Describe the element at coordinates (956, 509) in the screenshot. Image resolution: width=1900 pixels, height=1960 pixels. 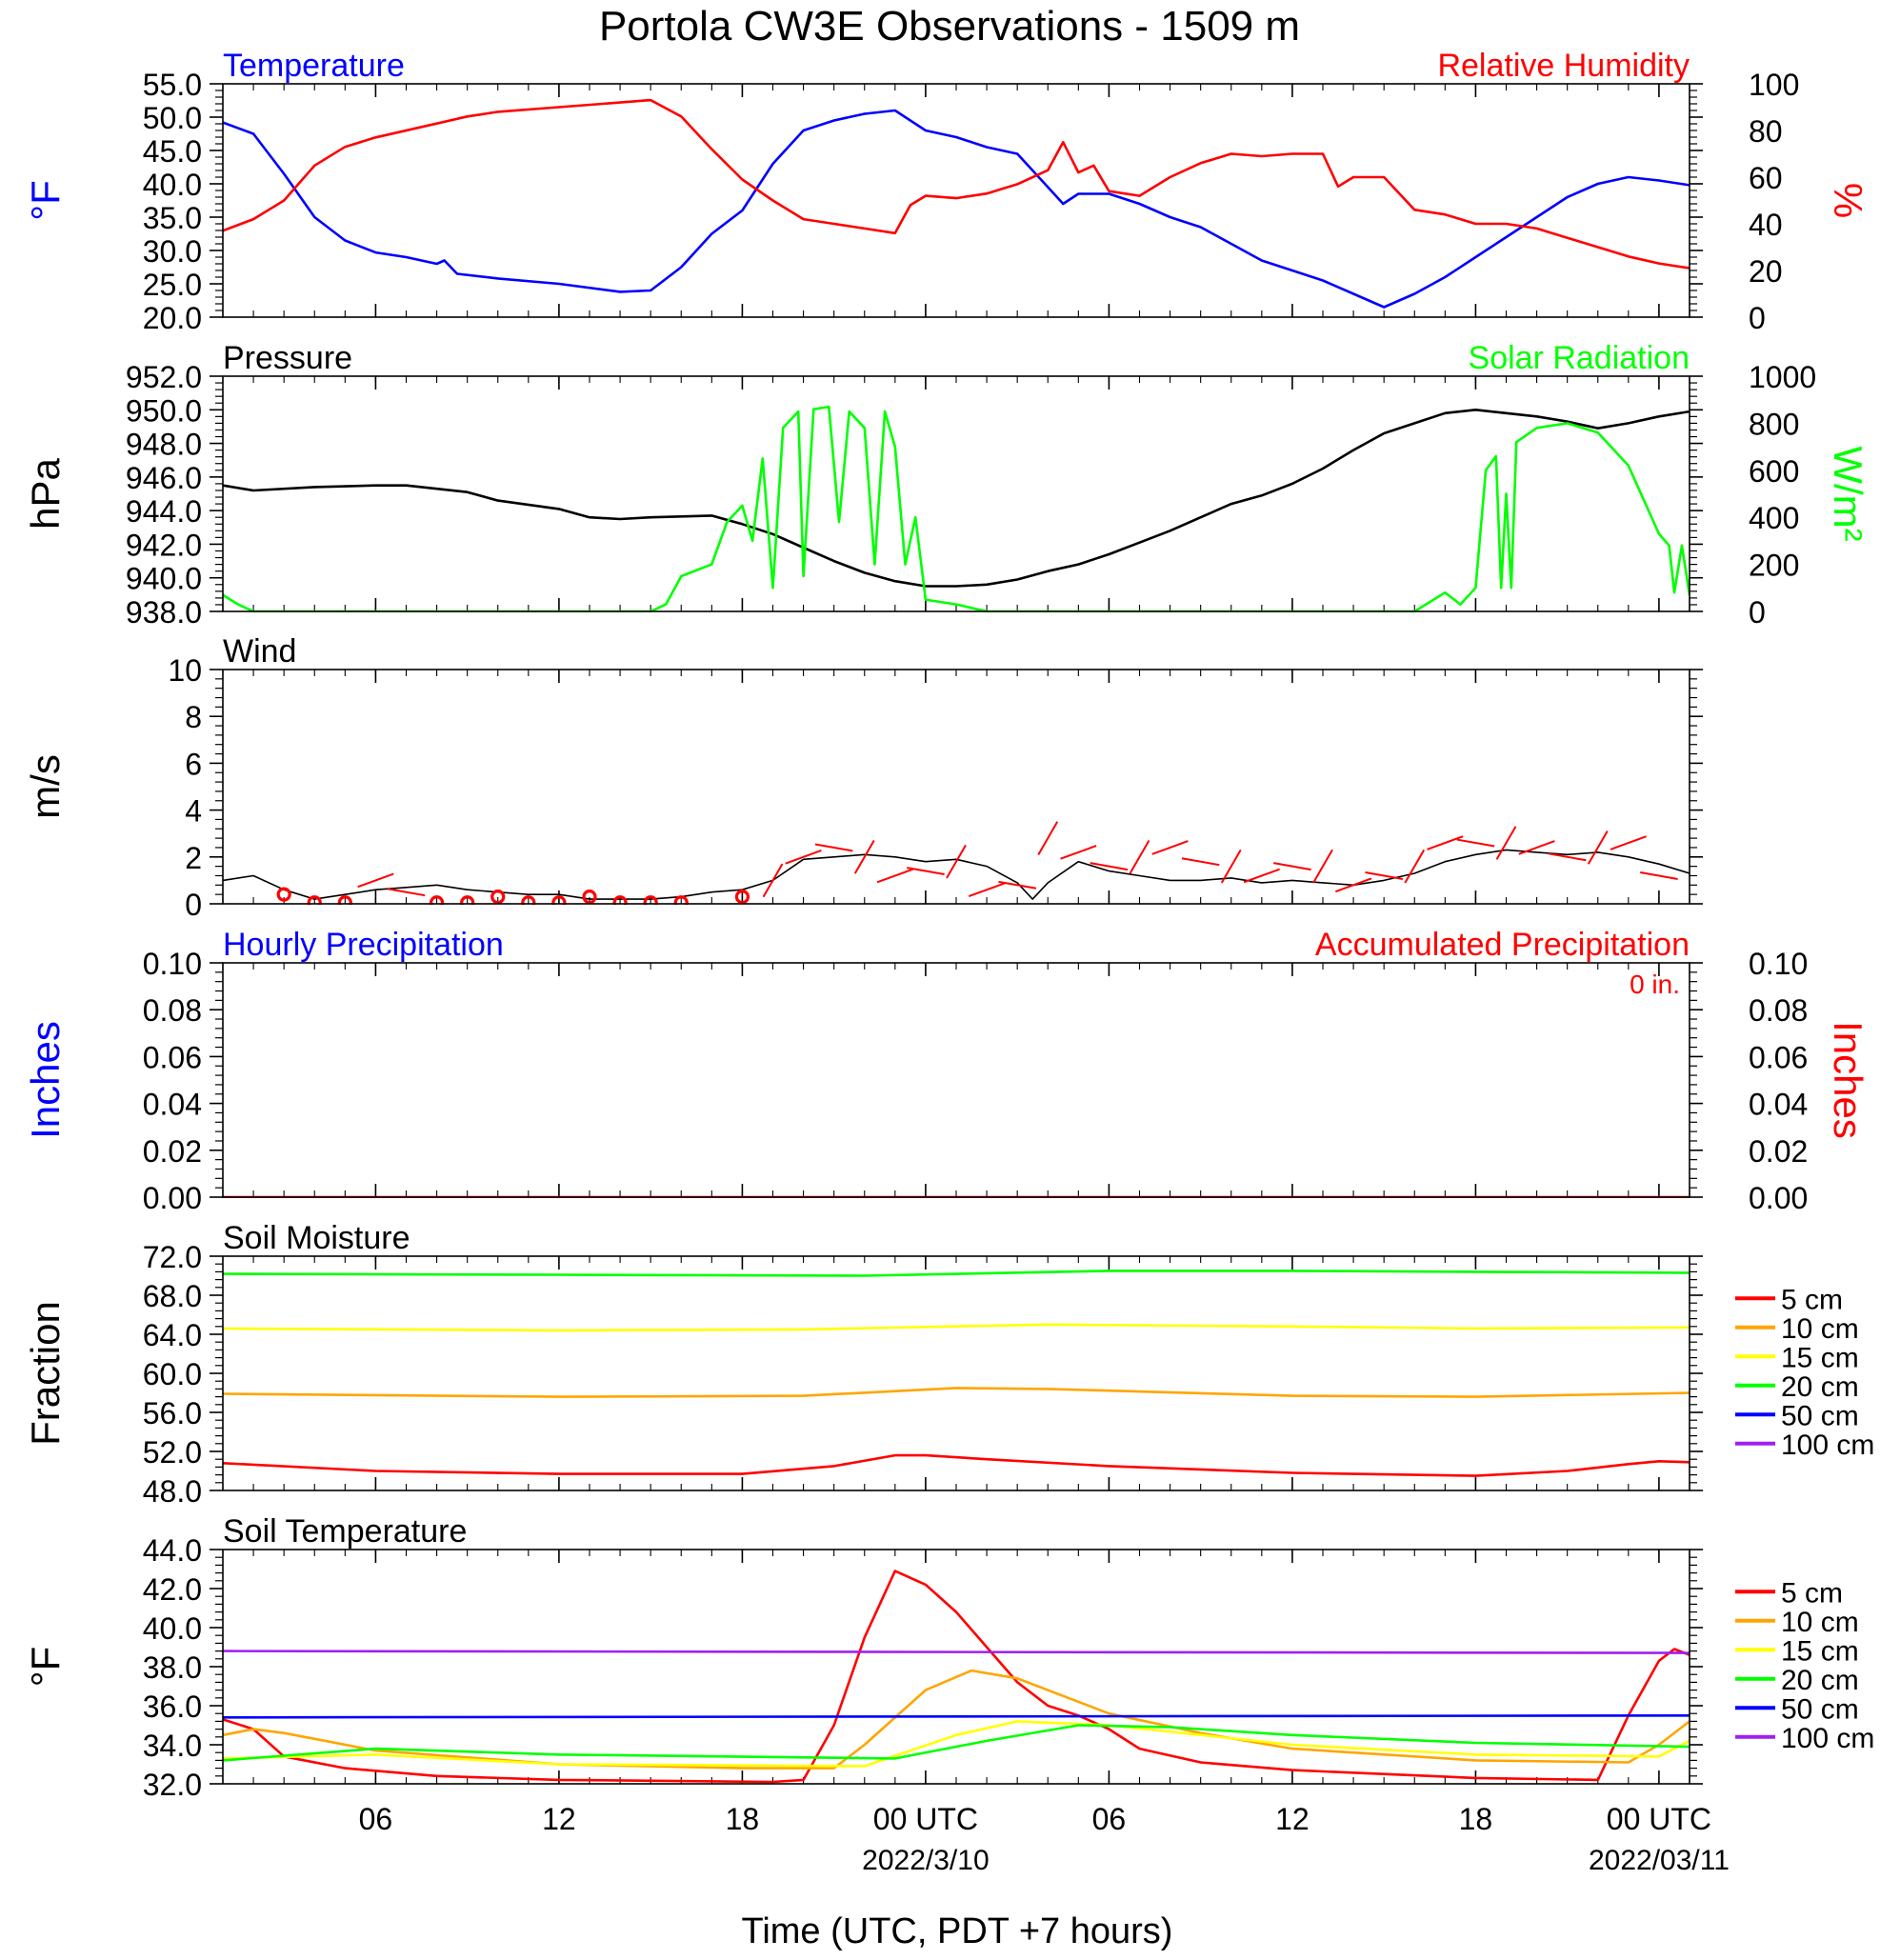
I see `series-line-solar-radiation` at that location.